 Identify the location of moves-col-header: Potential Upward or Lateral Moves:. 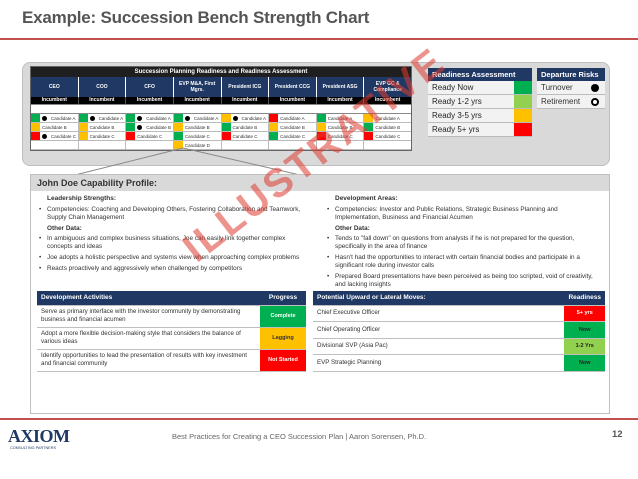
(439, 298).